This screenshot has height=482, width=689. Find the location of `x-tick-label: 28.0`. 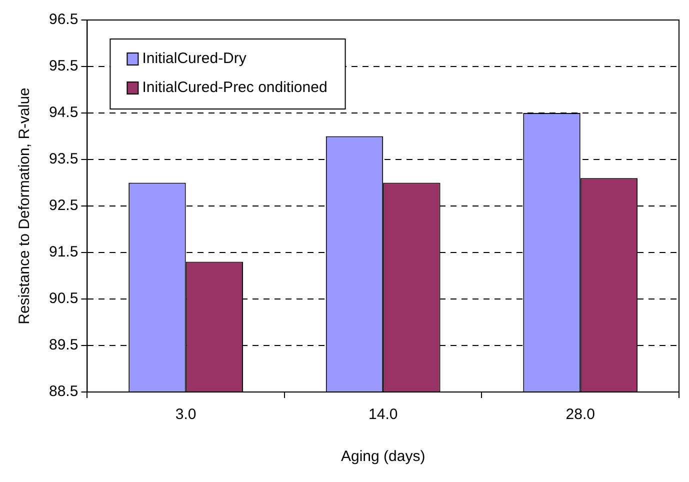

x-tick-label: 28.0 is located at coordinates (580, 415).